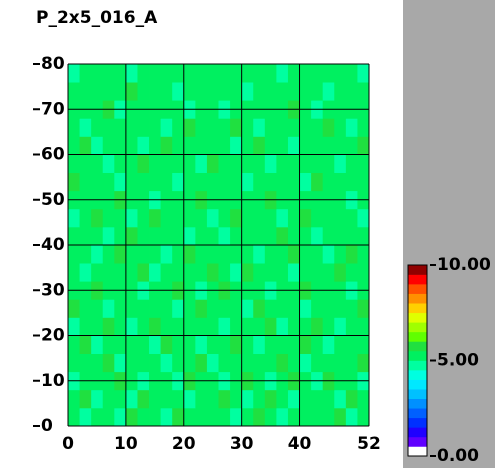 The width and height of the screenshot is (495, 472). Describe the element at coordinates (369, 444) in the screenshot. I see `x-tick-label: 52` at that location.